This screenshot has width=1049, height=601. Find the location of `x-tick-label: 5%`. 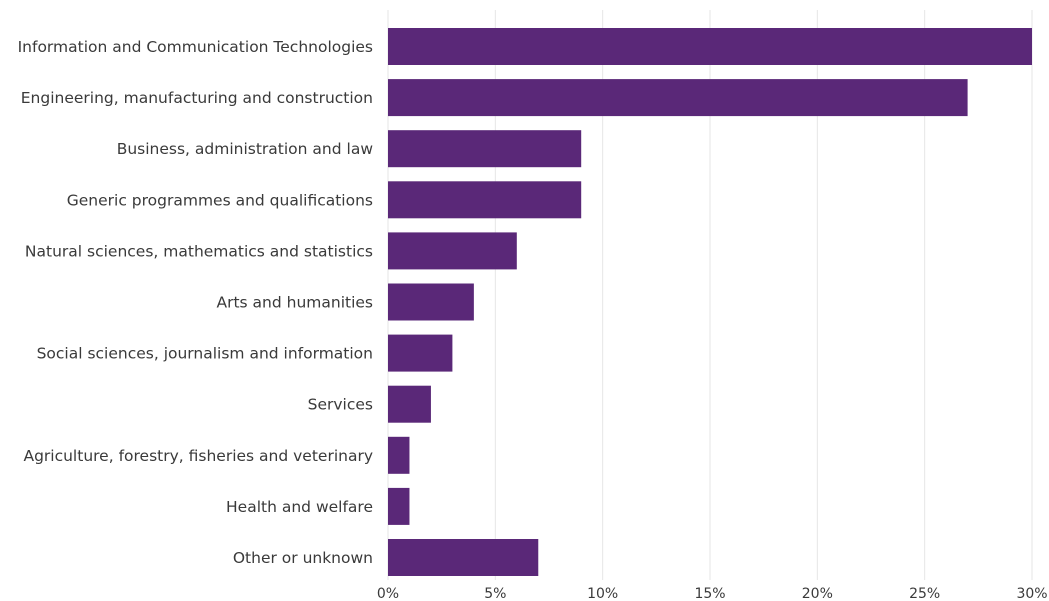

x-tick-label: 5% is located at coordinates (495, 593).